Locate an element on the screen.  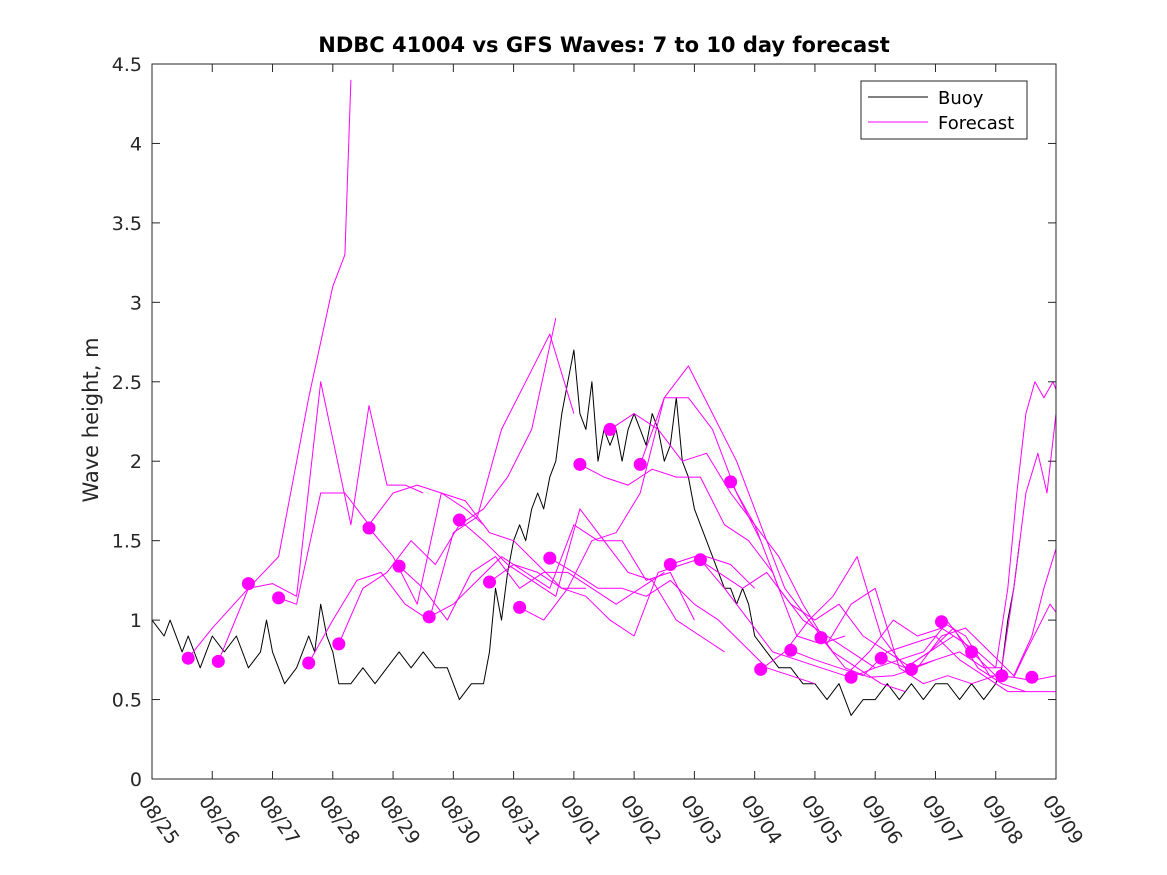
x-tick-label: 08/30 is located at coordinates (459, 819).